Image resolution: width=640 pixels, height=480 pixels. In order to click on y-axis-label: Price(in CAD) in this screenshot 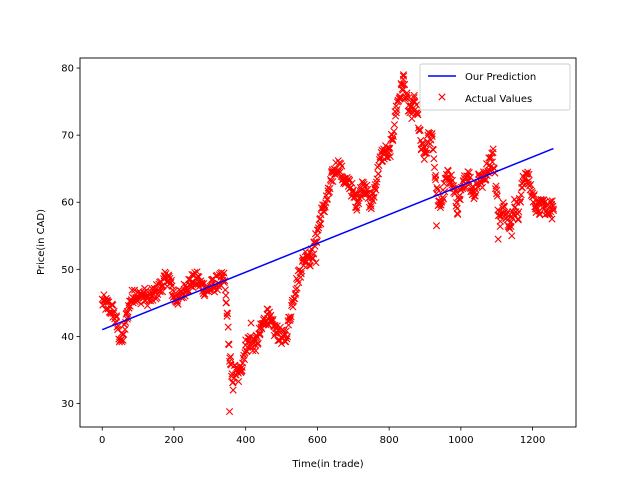, I will do `click(41, 242)`.